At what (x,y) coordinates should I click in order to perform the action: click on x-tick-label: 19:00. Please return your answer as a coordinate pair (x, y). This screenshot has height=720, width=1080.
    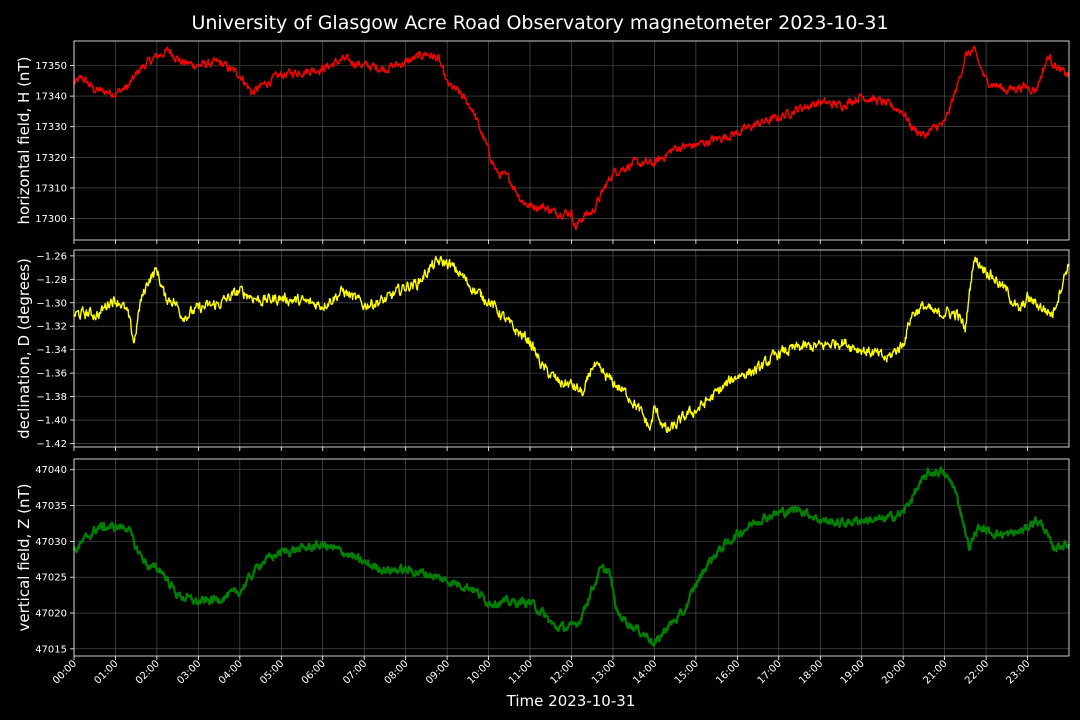
    Looking at the image, I should click on (853, 672).